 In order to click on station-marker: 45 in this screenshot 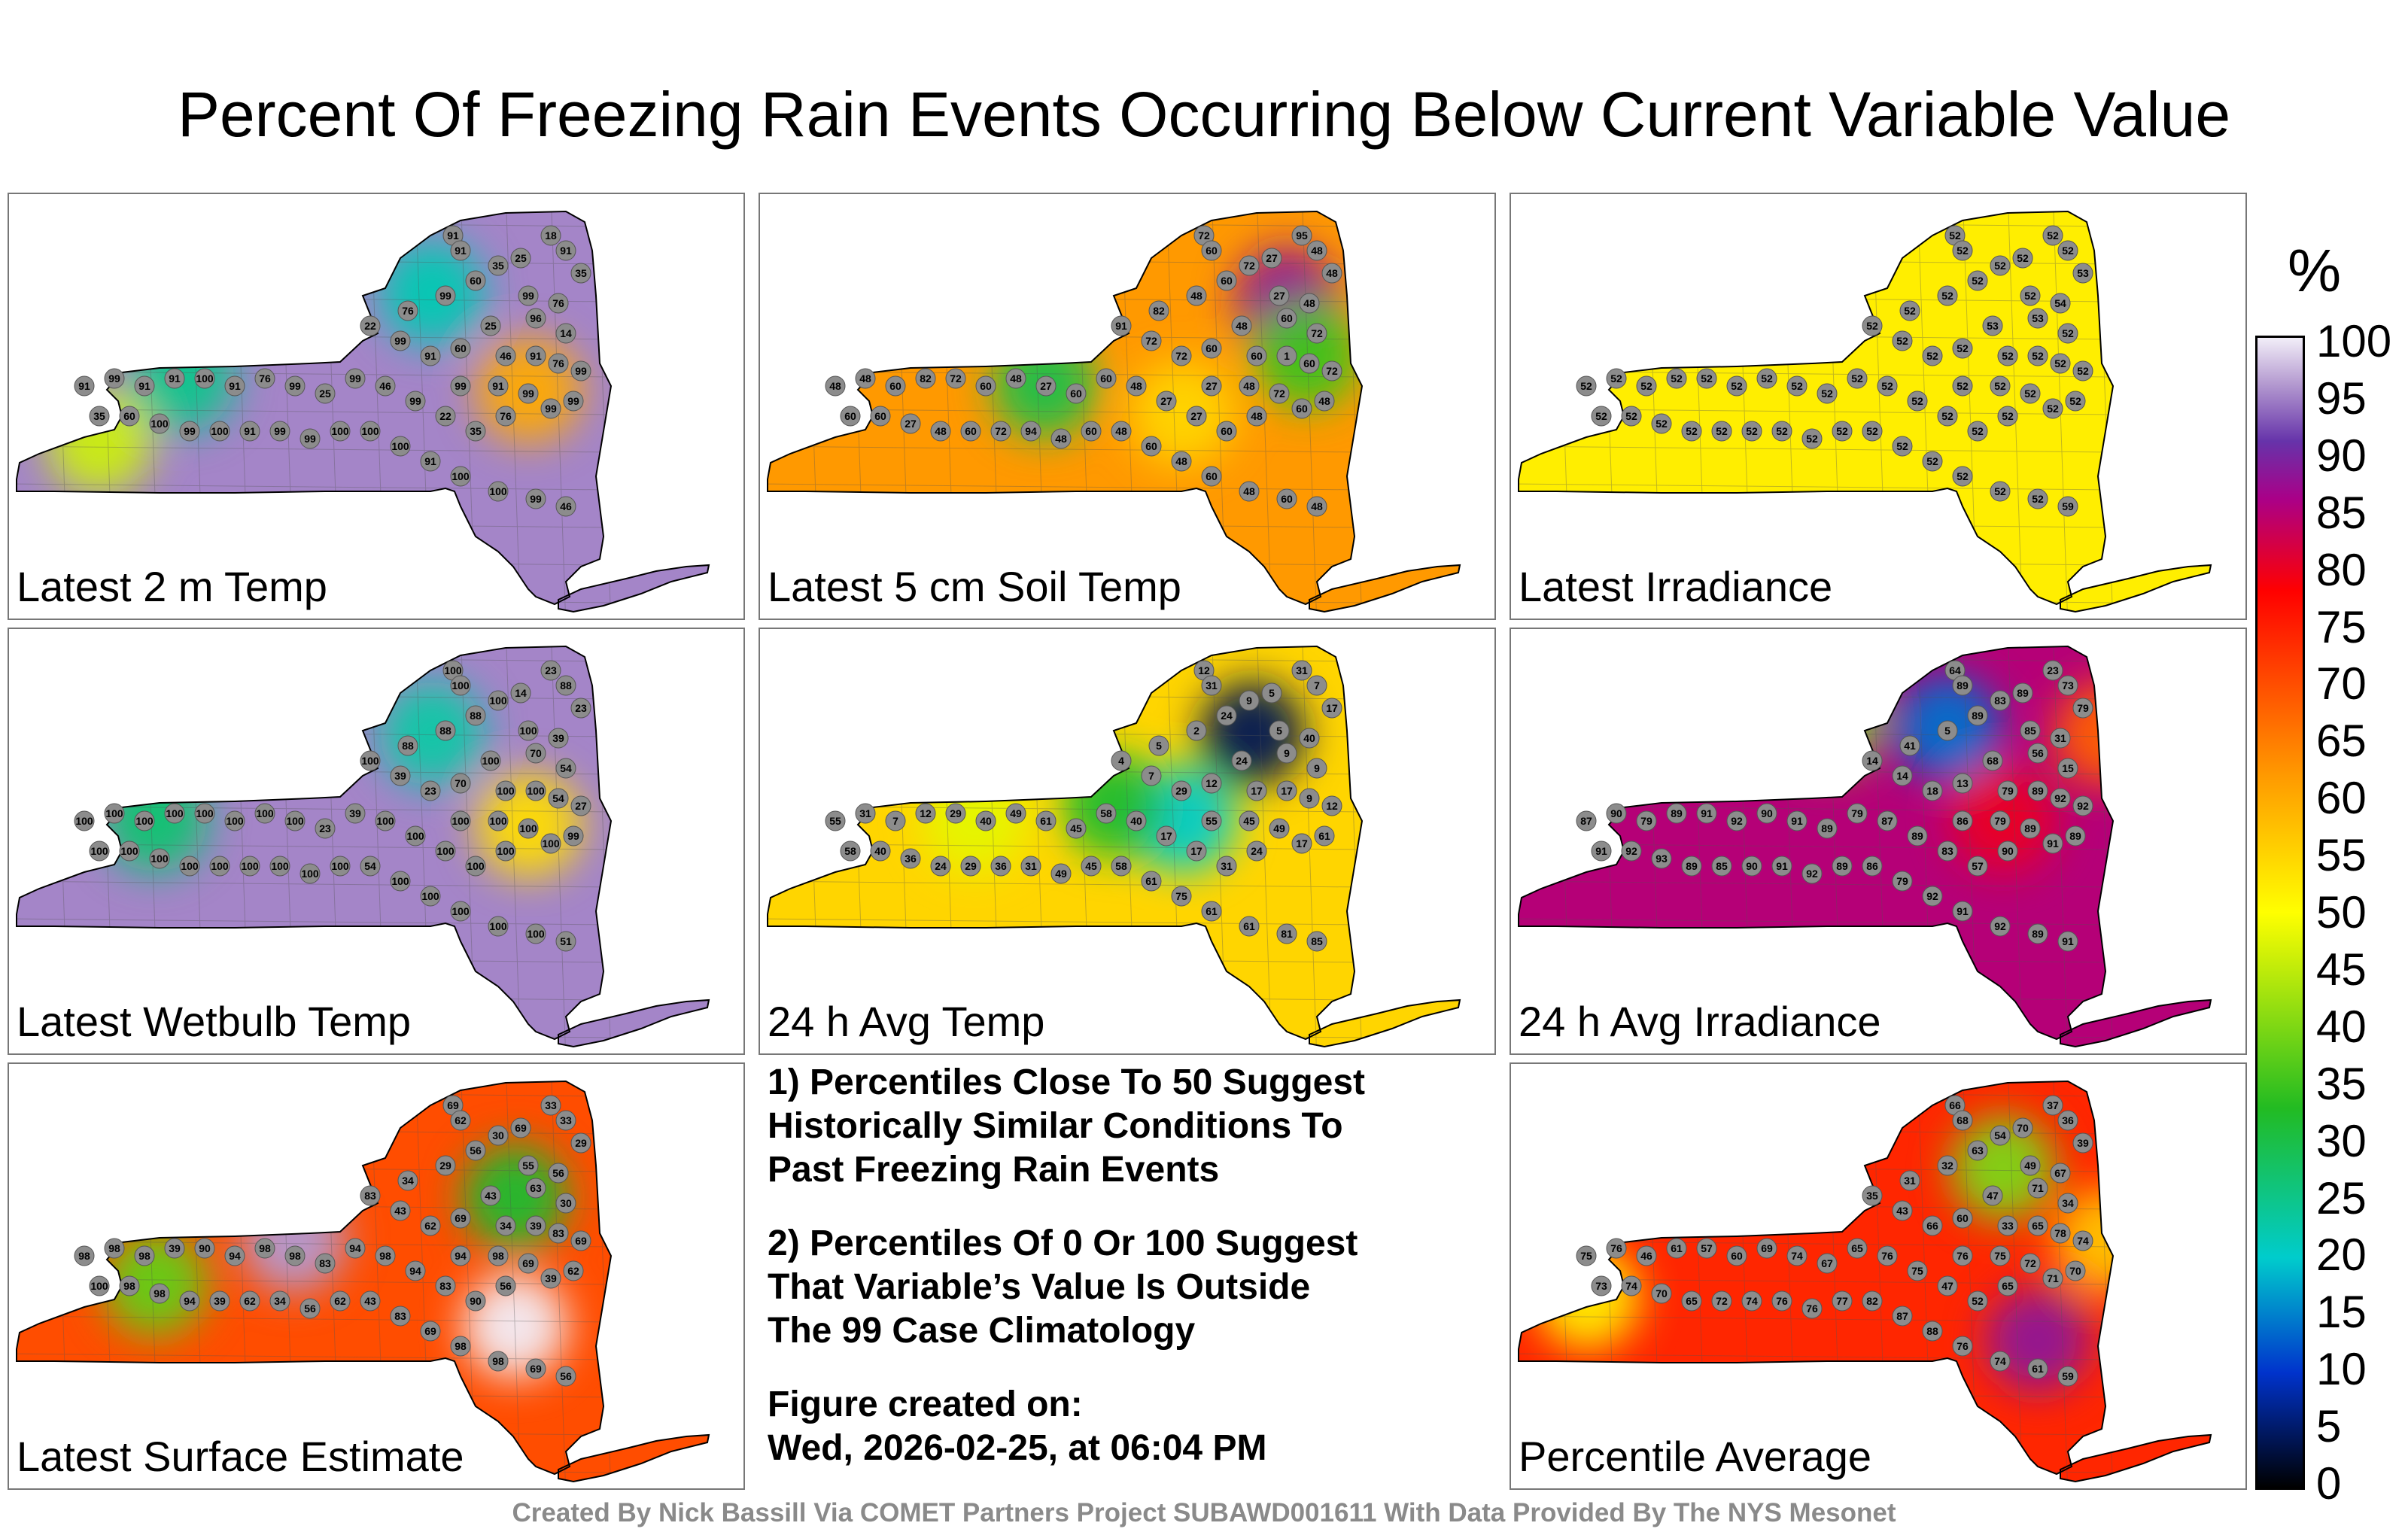, I will do `click(1091, 866)`.